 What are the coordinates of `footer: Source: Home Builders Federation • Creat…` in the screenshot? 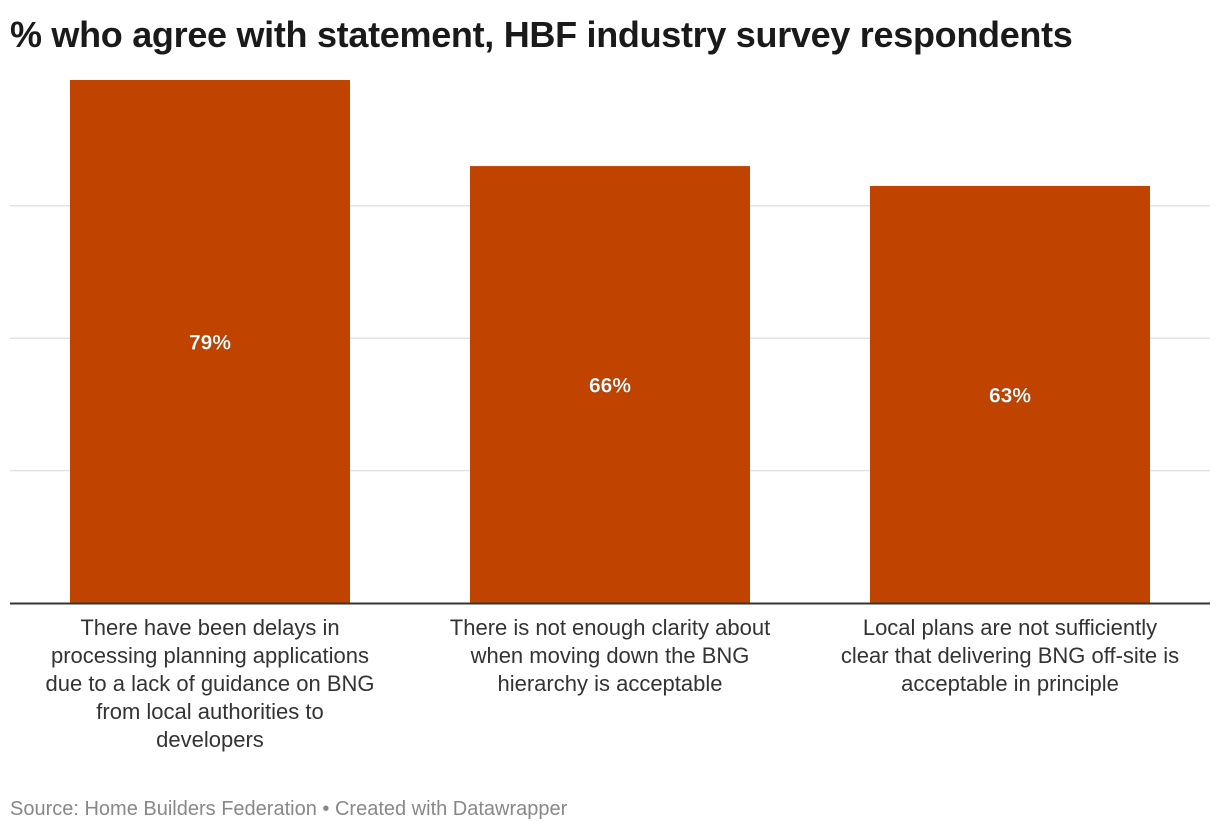 It's located at (288, 809).